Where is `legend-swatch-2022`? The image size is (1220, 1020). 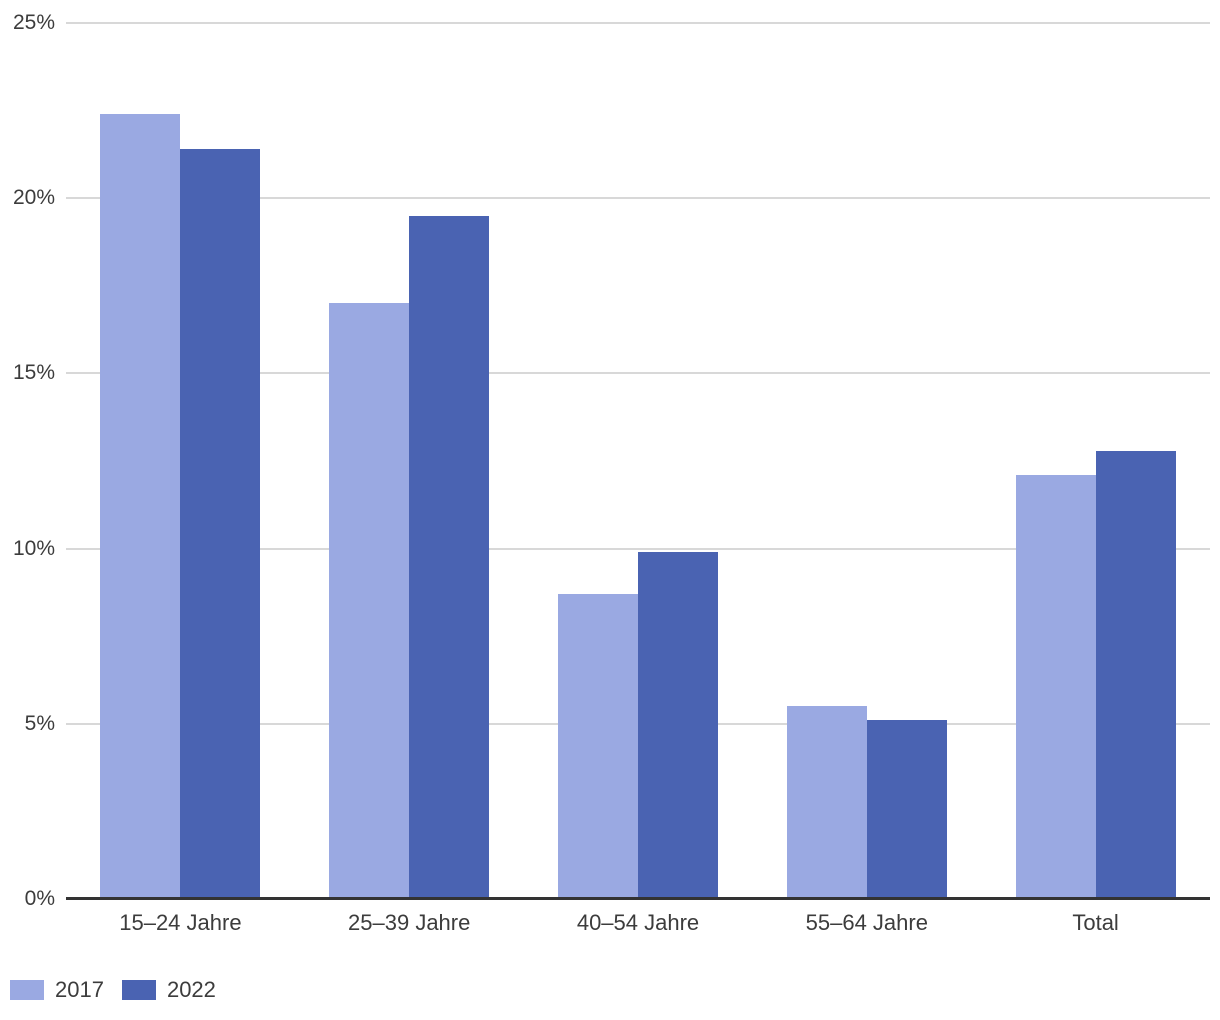
legend-swatch-2022 is located at coordinates (138, 990).